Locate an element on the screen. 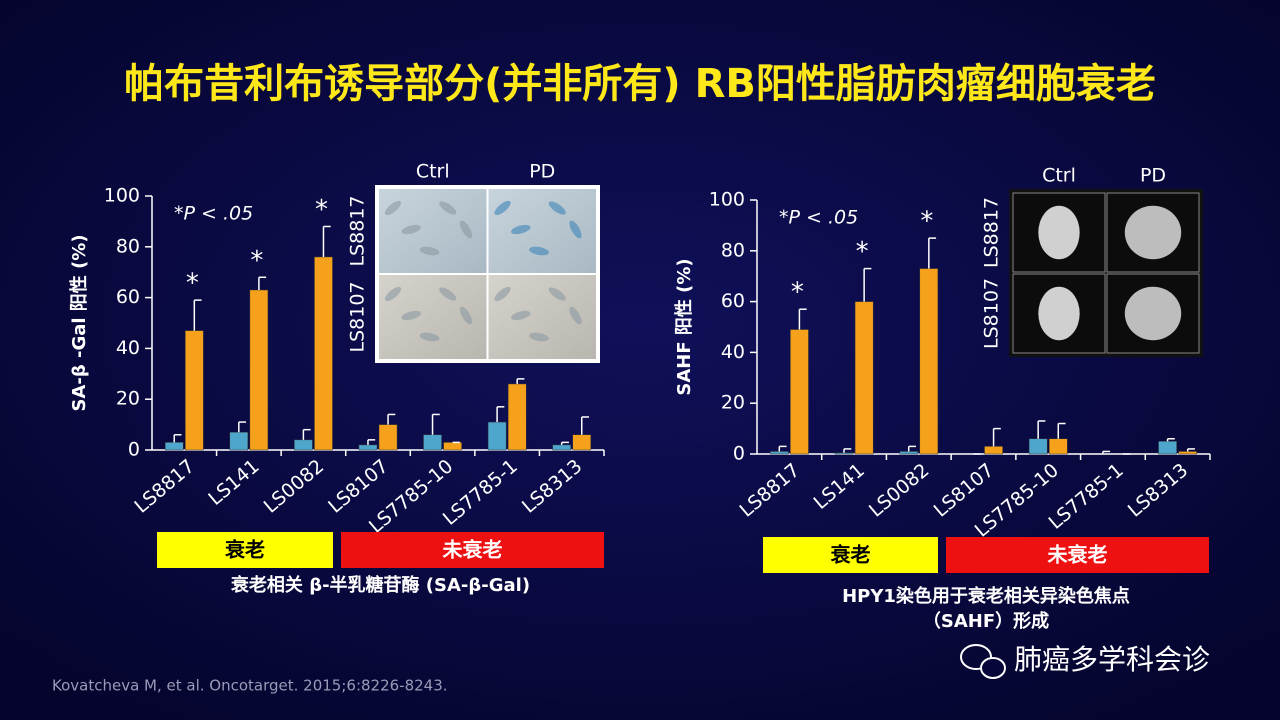 The height and width of the screenshot is (720, 1280). chart-caption: 衰老相关 β-半乳糖苷酶 (SA-β-Gal) is located at coordinates (380, 585).